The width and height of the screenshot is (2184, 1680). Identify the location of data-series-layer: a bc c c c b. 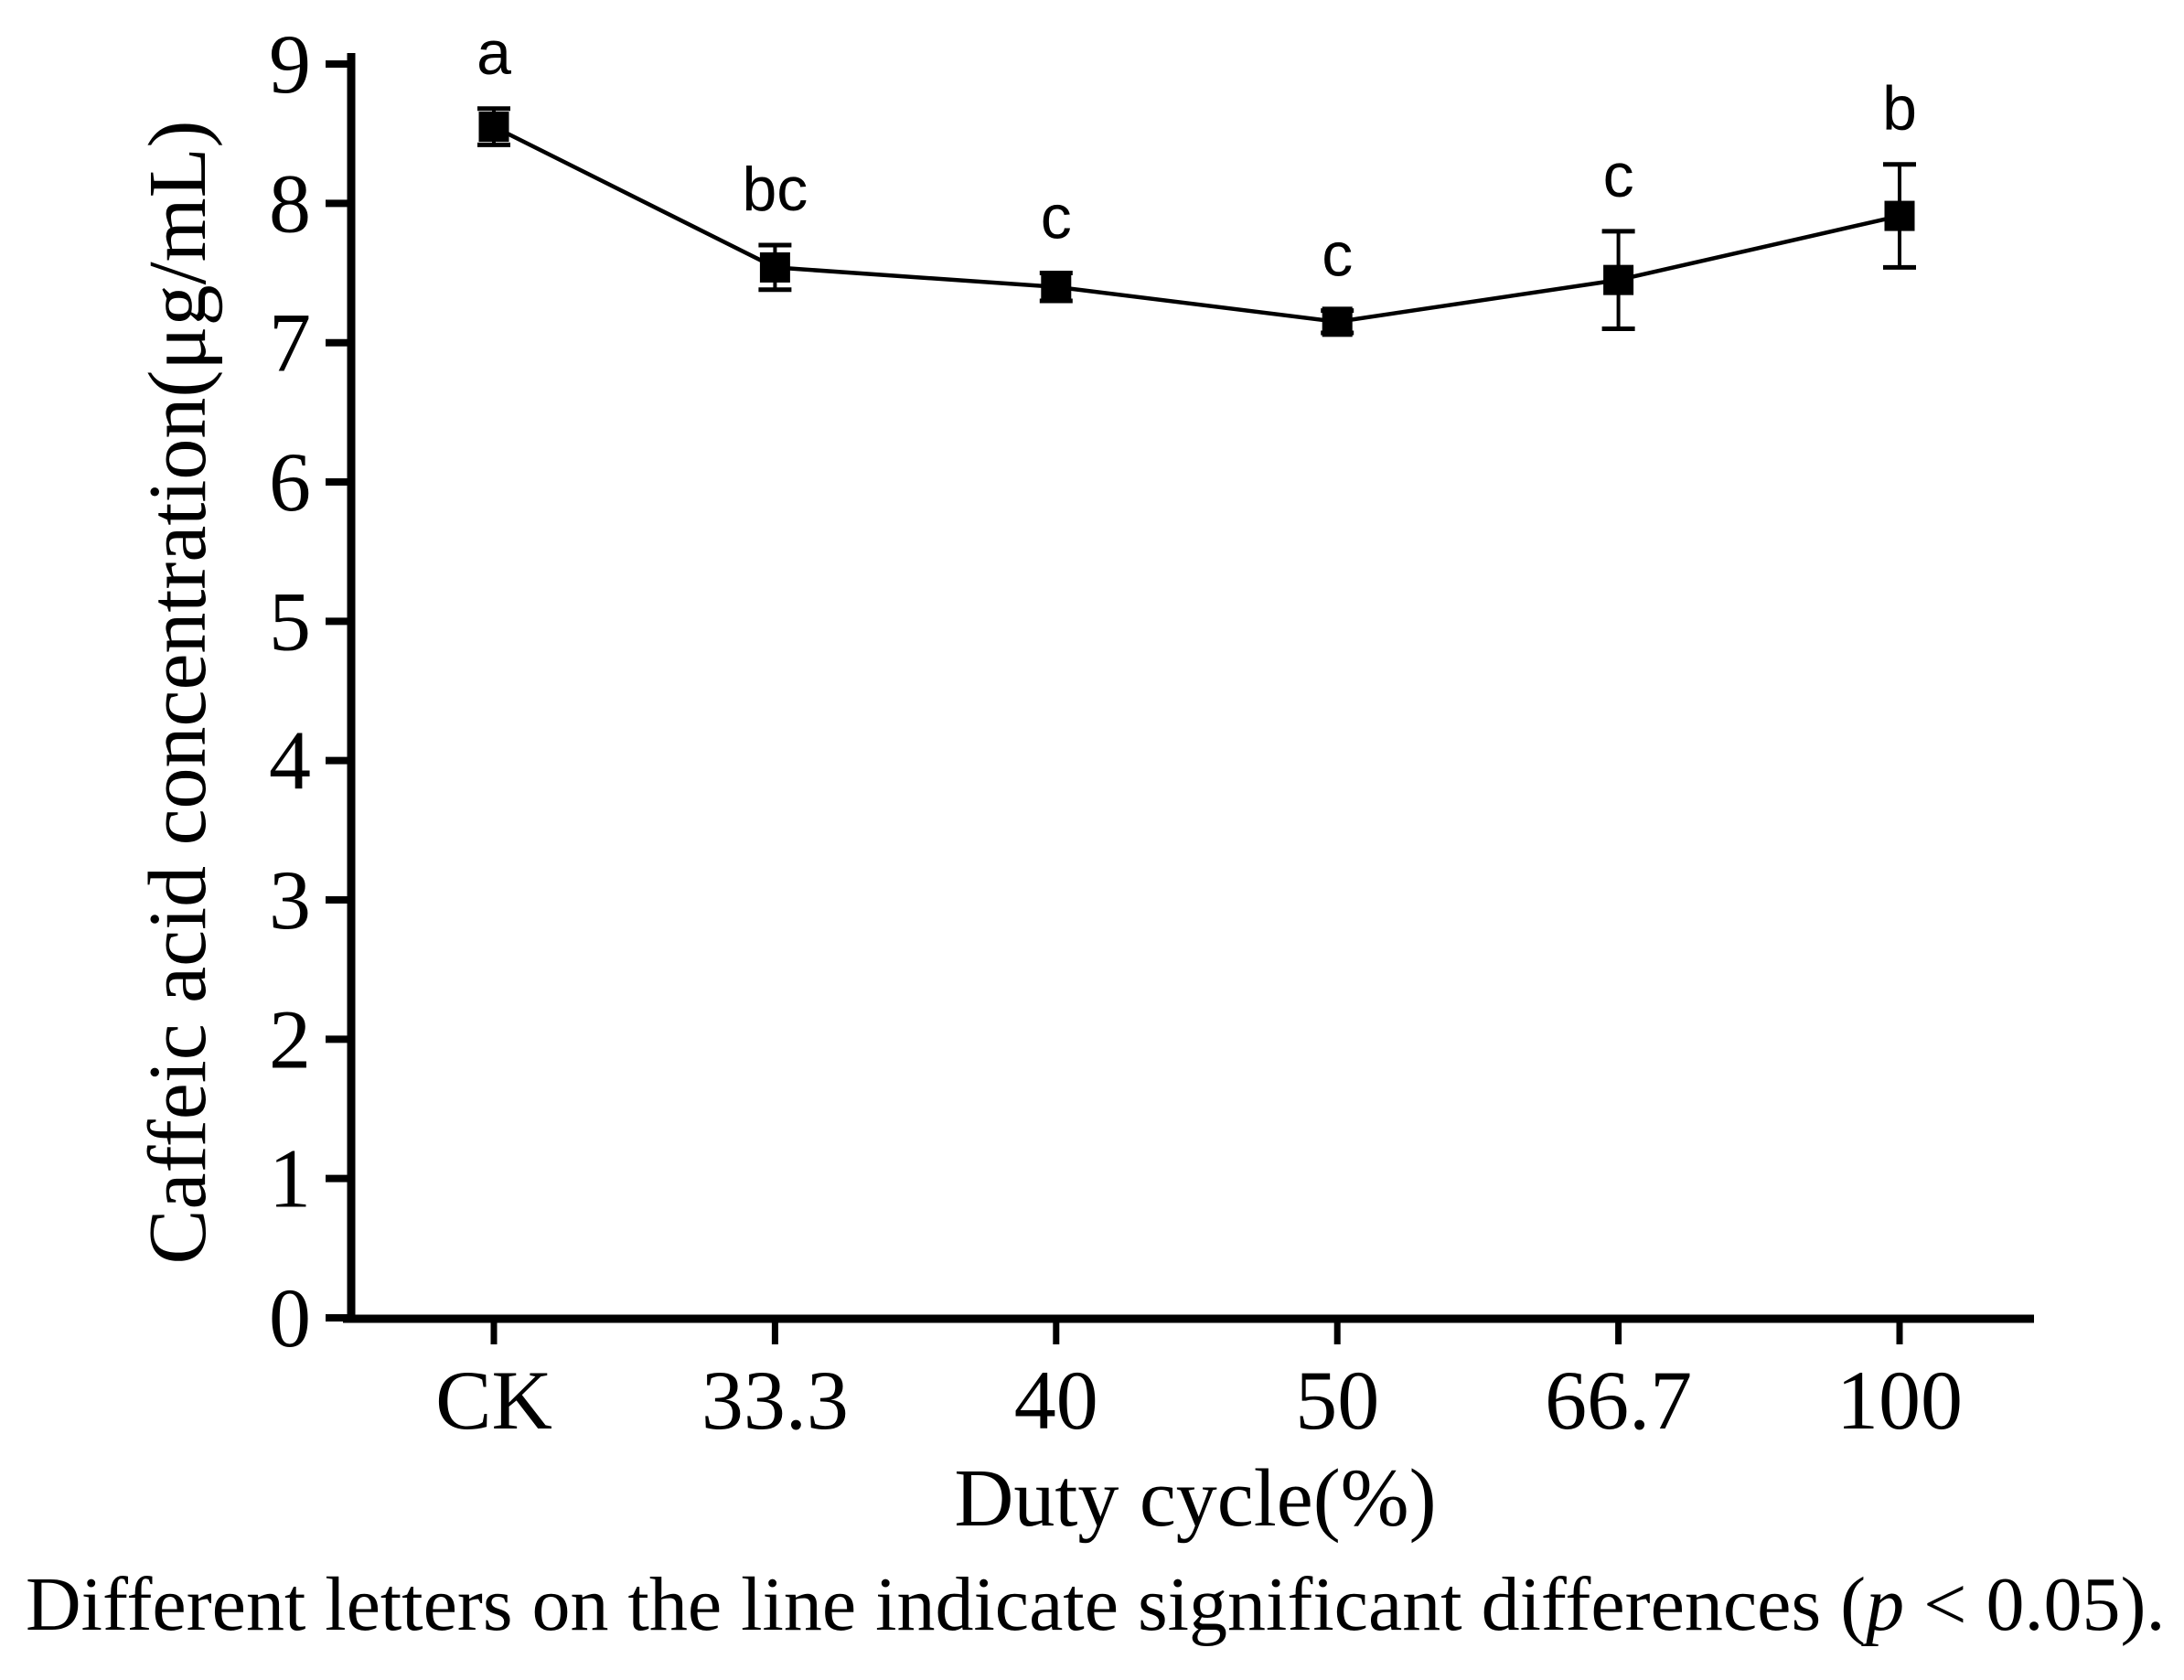
(1196, 177).